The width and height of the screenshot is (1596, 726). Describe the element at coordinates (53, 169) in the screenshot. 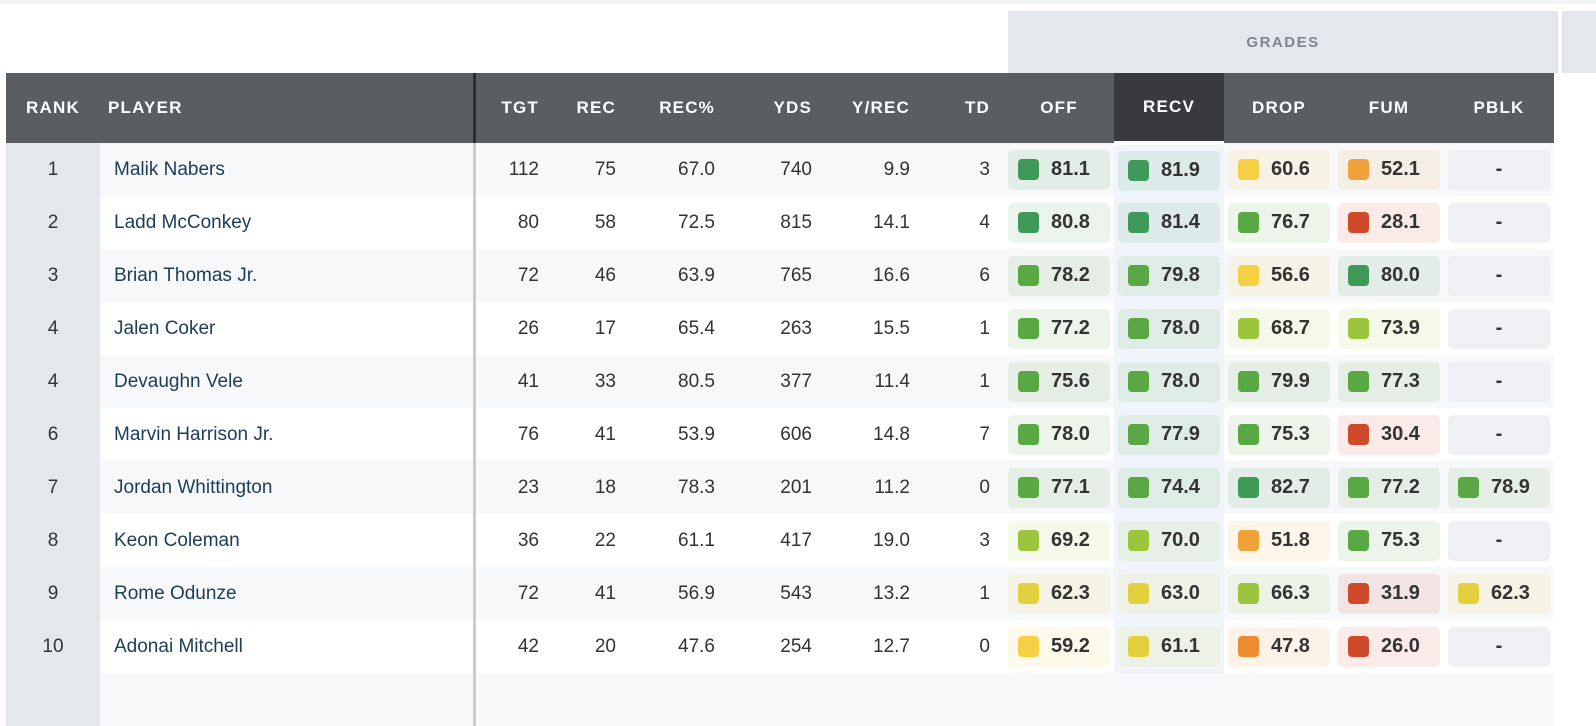

I see `cell-rank: 1` at that location.